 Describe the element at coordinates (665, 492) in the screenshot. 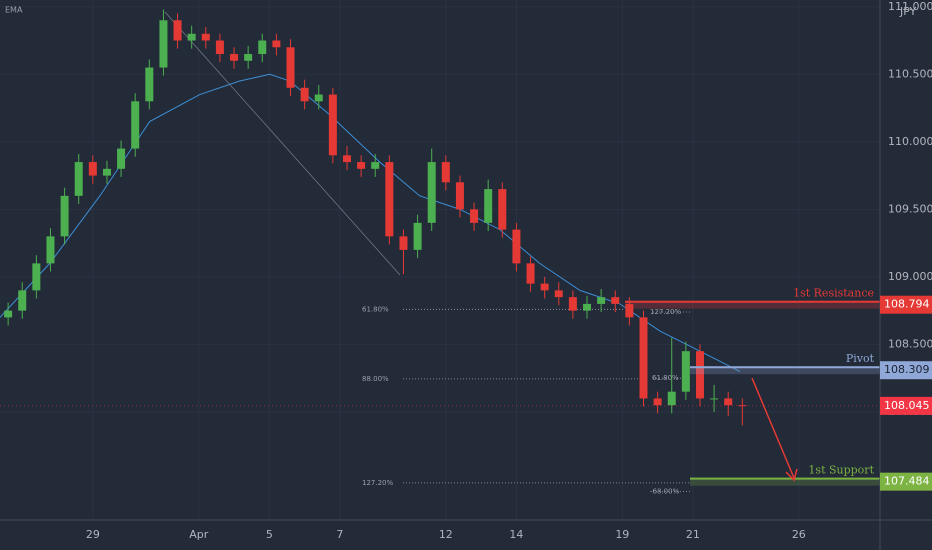

I see `fib-label: -68.00%` at that location.